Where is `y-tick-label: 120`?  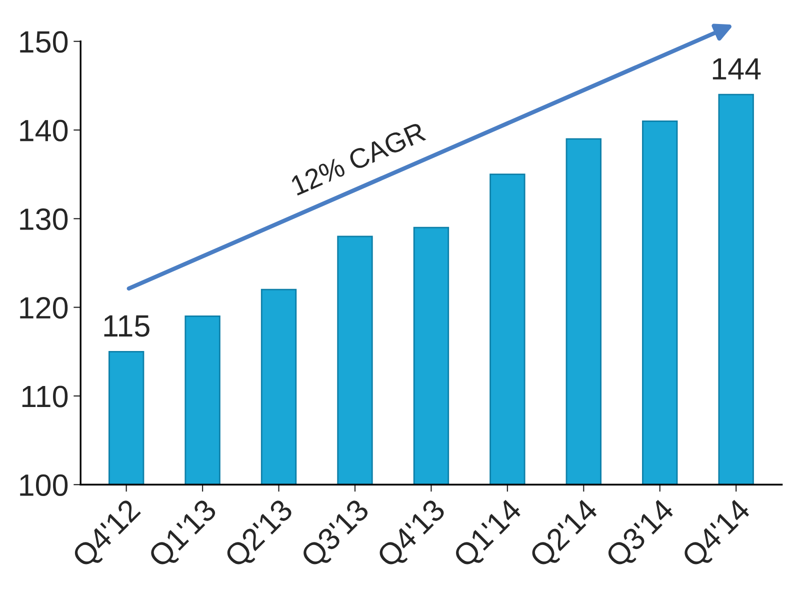 y-tick-label: 120 is located at coordinates (44, 308).